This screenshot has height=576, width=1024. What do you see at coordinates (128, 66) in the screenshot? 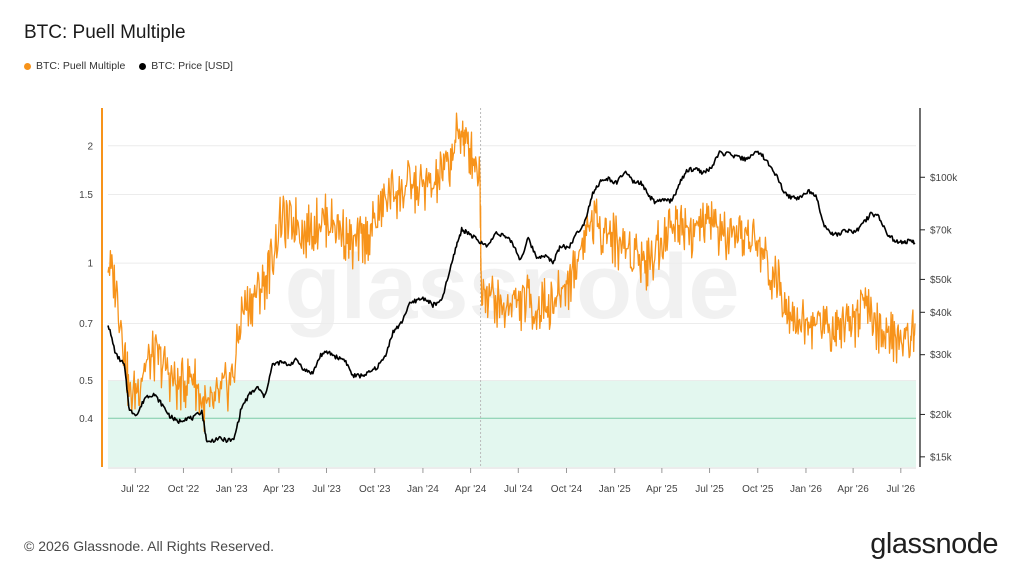
I see `legend: BTC: Puell Multiple BTC: Price [USD]` at bounding box center [128, 66].